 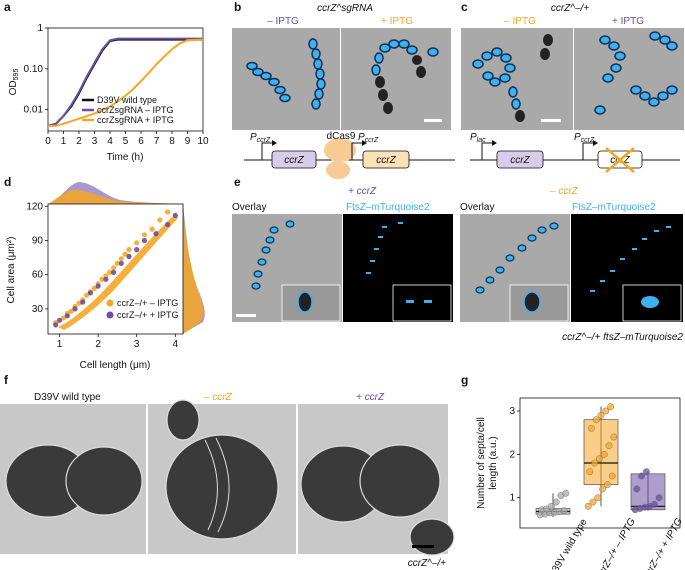 I want to click on cells-b-plus, so click(x=406, y=80).